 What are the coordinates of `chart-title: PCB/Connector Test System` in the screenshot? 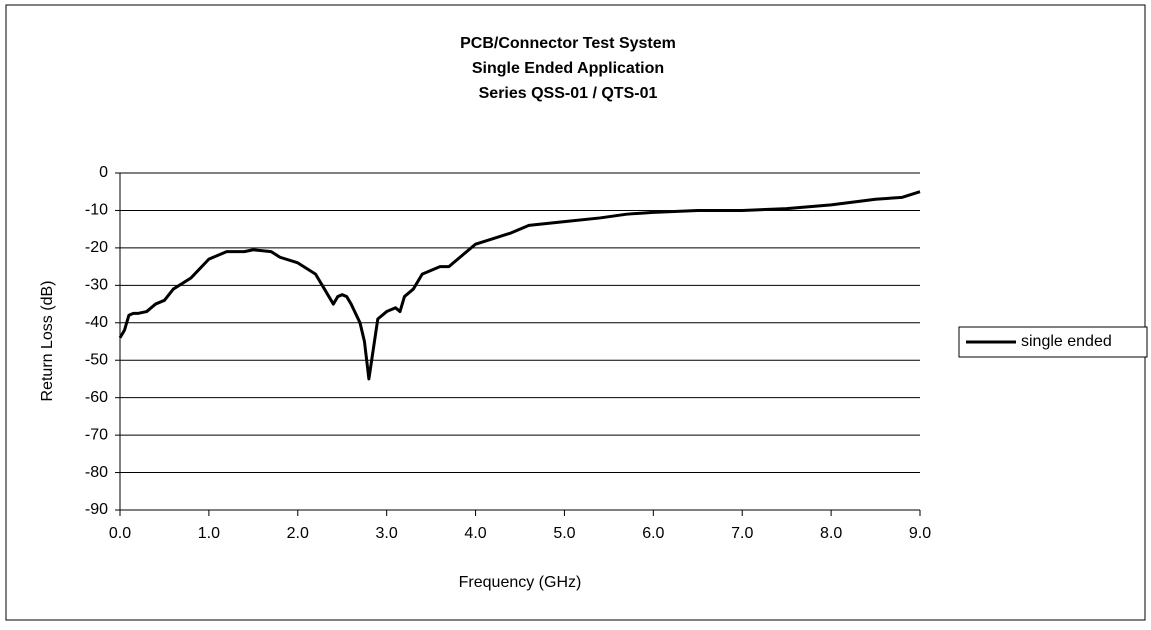 It's located at (568, 43).